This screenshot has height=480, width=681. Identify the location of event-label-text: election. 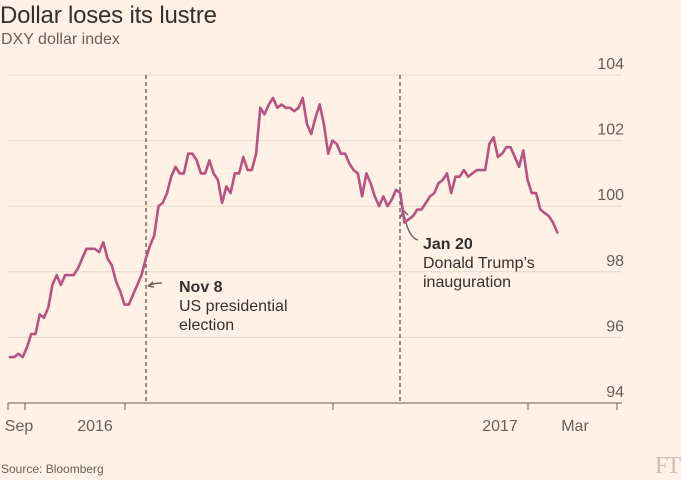
(206, 325).